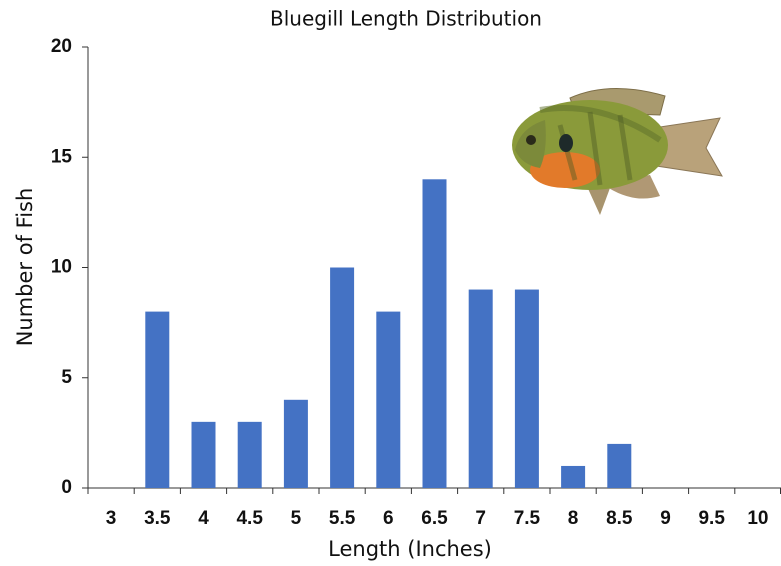 This screenshot has width=781, height=566. What do you see at coordinates (62, 156) in the screenshot?
I see `y-tick-label: 15` at bounding box center [62, 156].